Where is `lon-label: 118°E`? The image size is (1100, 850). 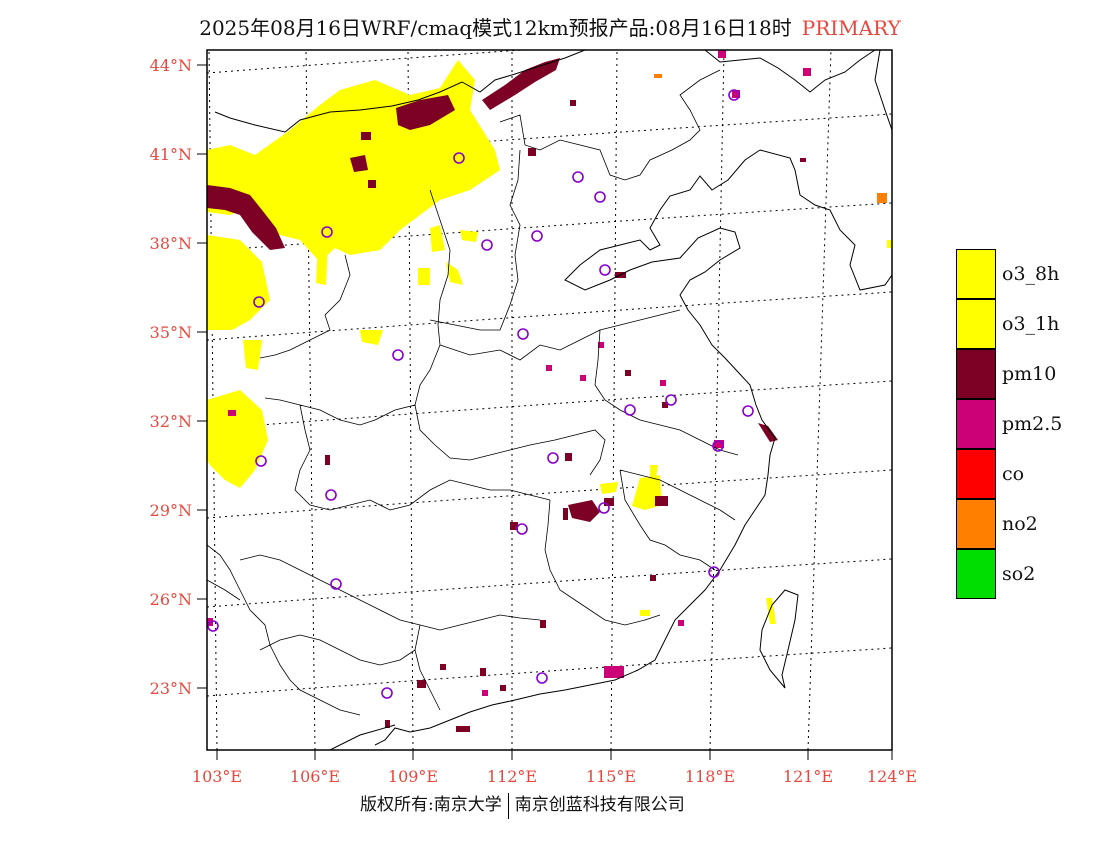 lon-label: 118°E is located at coordinates (710, 776).